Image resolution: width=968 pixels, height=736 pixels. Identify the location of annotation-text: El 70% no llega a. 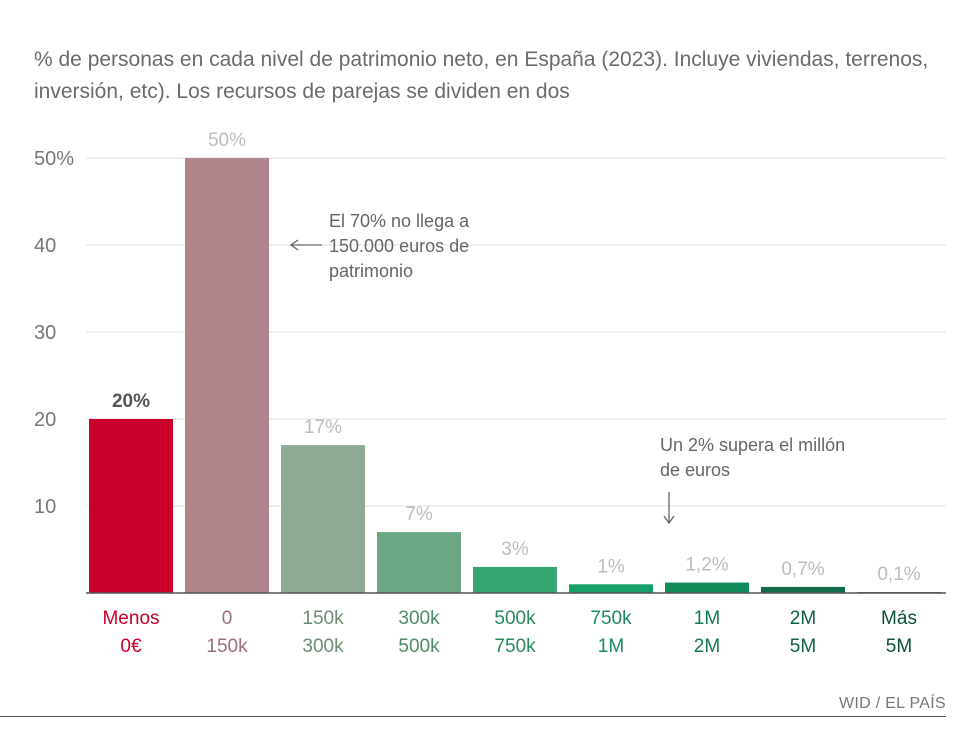
(399, 221).